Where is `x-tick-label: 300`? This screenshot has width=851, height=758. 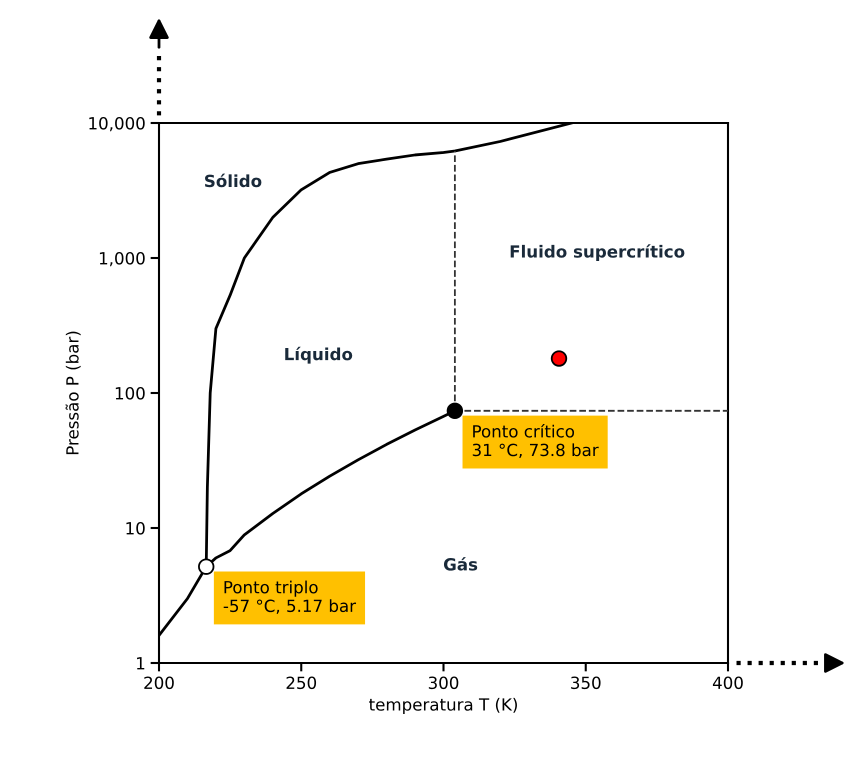
x-tick-label: 300 is located at coordinates (443, 683).